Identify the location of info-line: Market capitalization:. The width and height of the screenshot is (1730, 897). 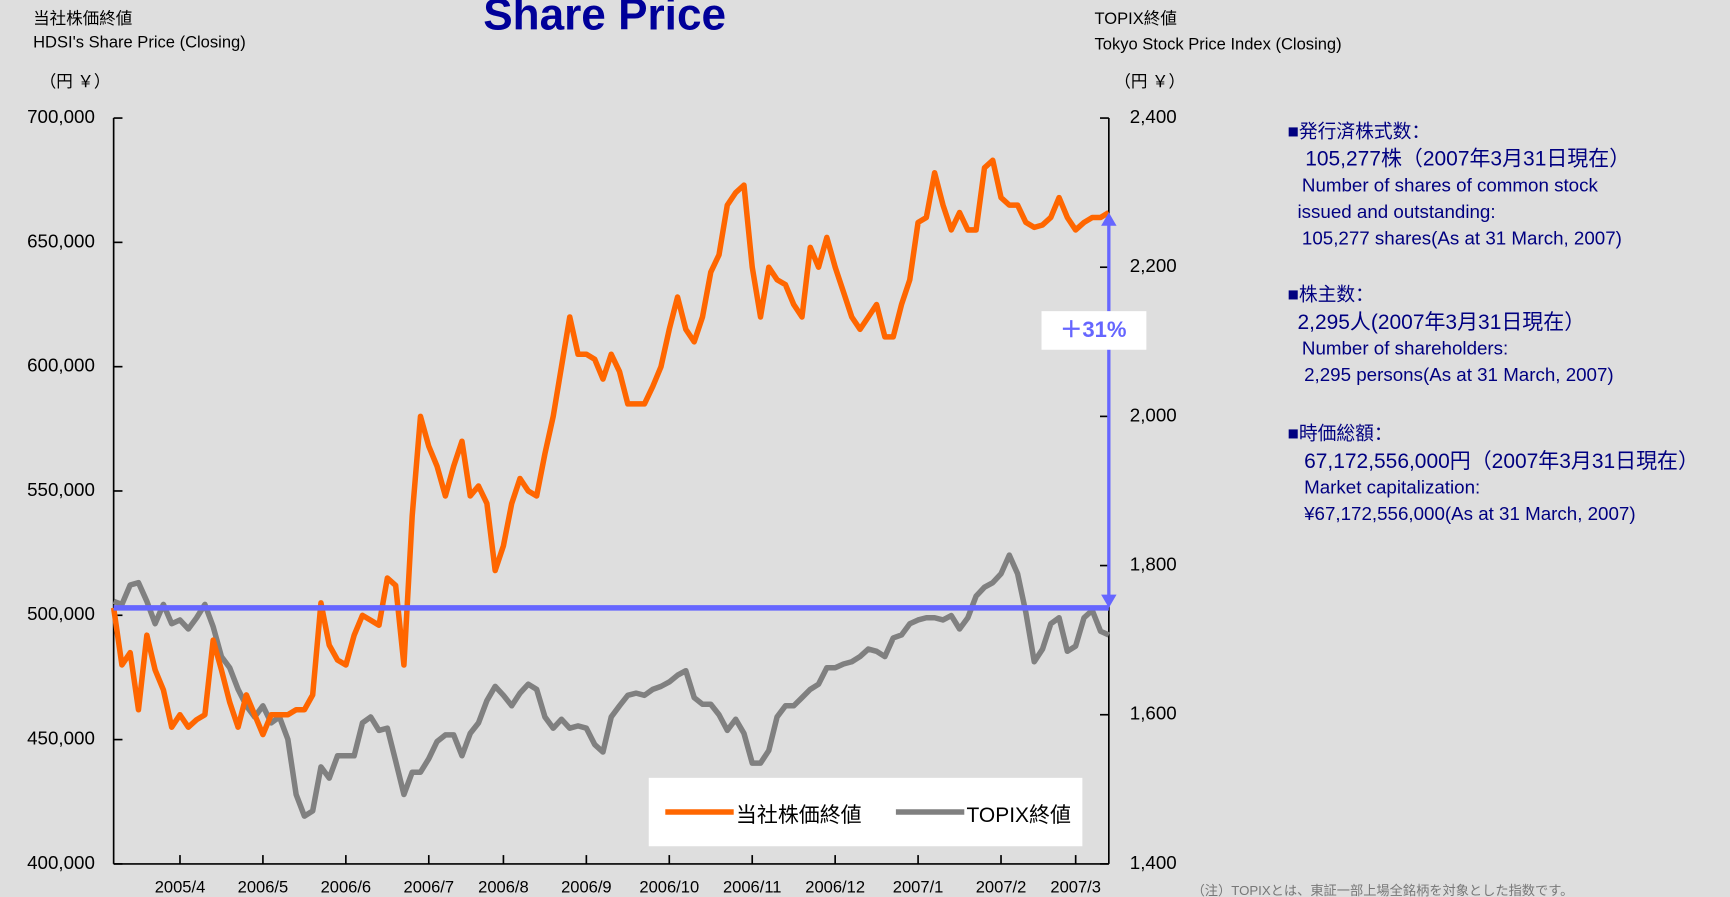
(1392, 487).